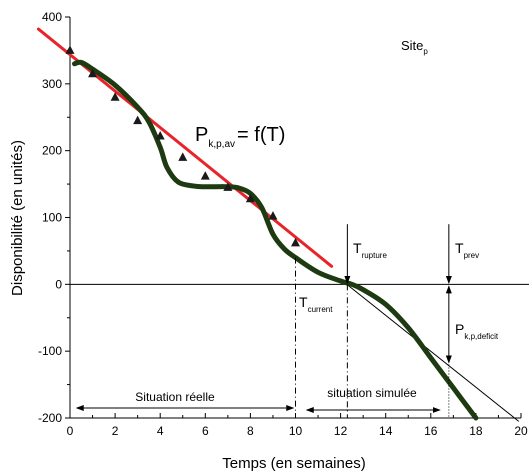 The width and height of the screenshot is (529, 474). I want to click on t-prev-sub: prev, so click(472, 255).